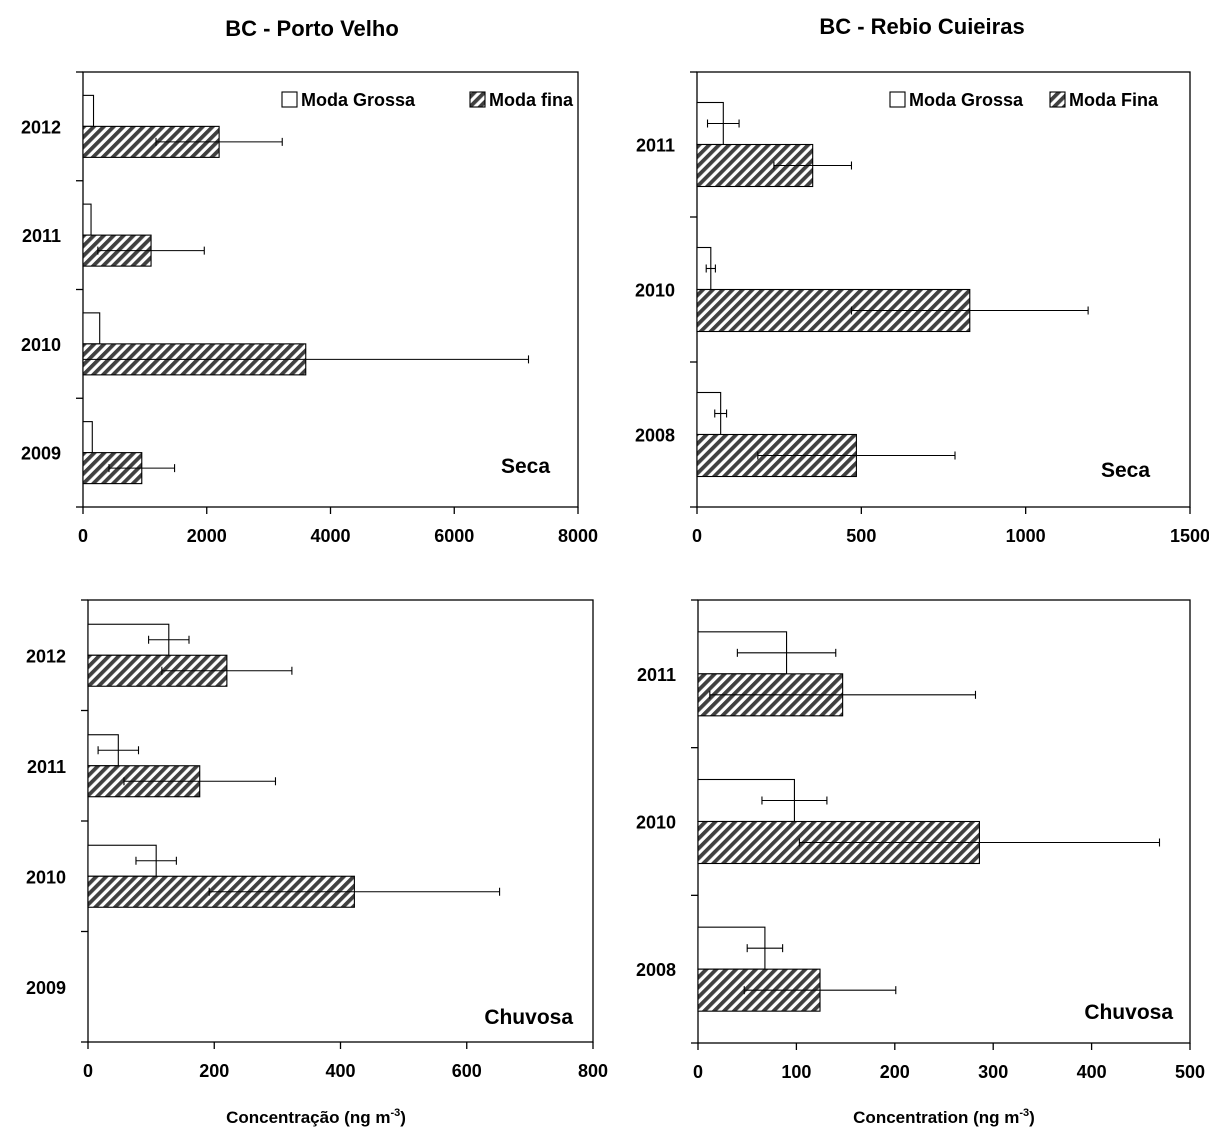  Describe the element at coordinates (796, 1072) in the screenshot. I see `x-tick-label: 100` at that location.